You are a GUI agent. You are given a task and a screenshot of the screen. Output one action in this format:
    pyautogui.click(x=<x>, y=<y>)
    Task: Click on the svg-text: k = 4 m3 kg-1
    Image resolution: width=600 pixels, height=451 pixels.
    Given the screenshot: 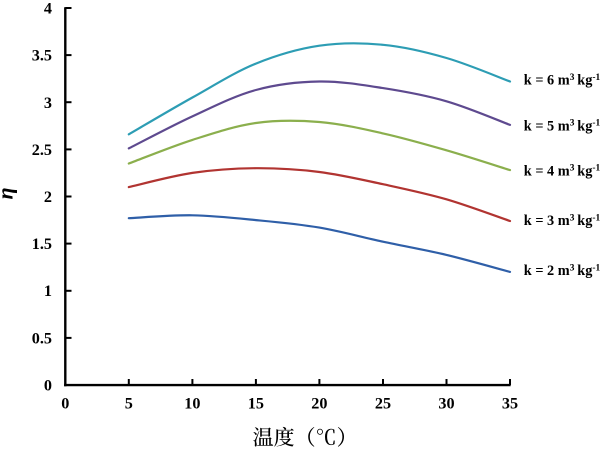 What is the action you would take?
    pyautogui.click(x=562, y=171)
    